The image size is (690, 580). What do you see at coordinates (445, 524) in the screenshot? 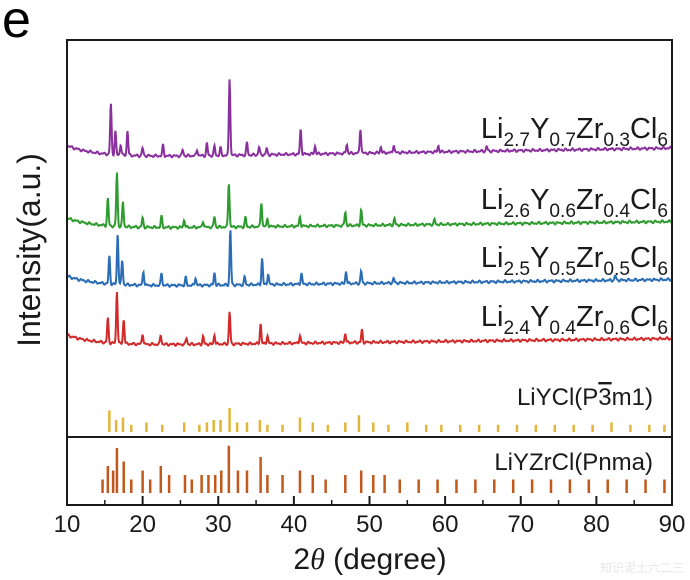
I see `x-tick-label: 60` at bounding box center [445, 524].